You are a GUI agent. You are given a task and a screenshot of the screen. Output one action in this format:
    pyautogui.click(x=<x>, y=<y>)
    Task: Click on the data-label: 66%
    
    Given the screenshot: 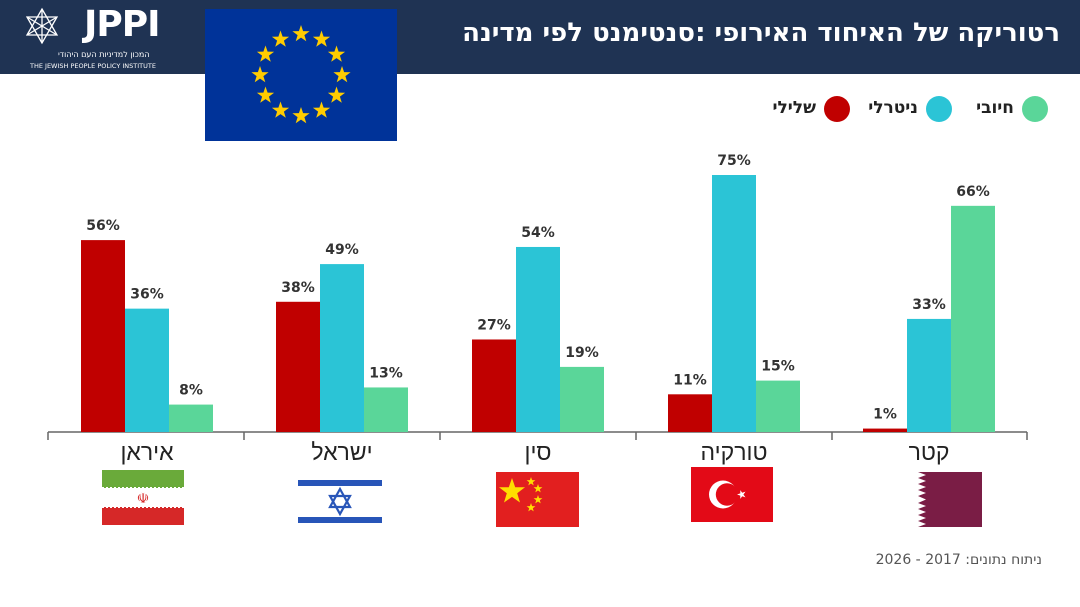 What is the action you would take?
    pyautogui.click(x=973, y=192)
    